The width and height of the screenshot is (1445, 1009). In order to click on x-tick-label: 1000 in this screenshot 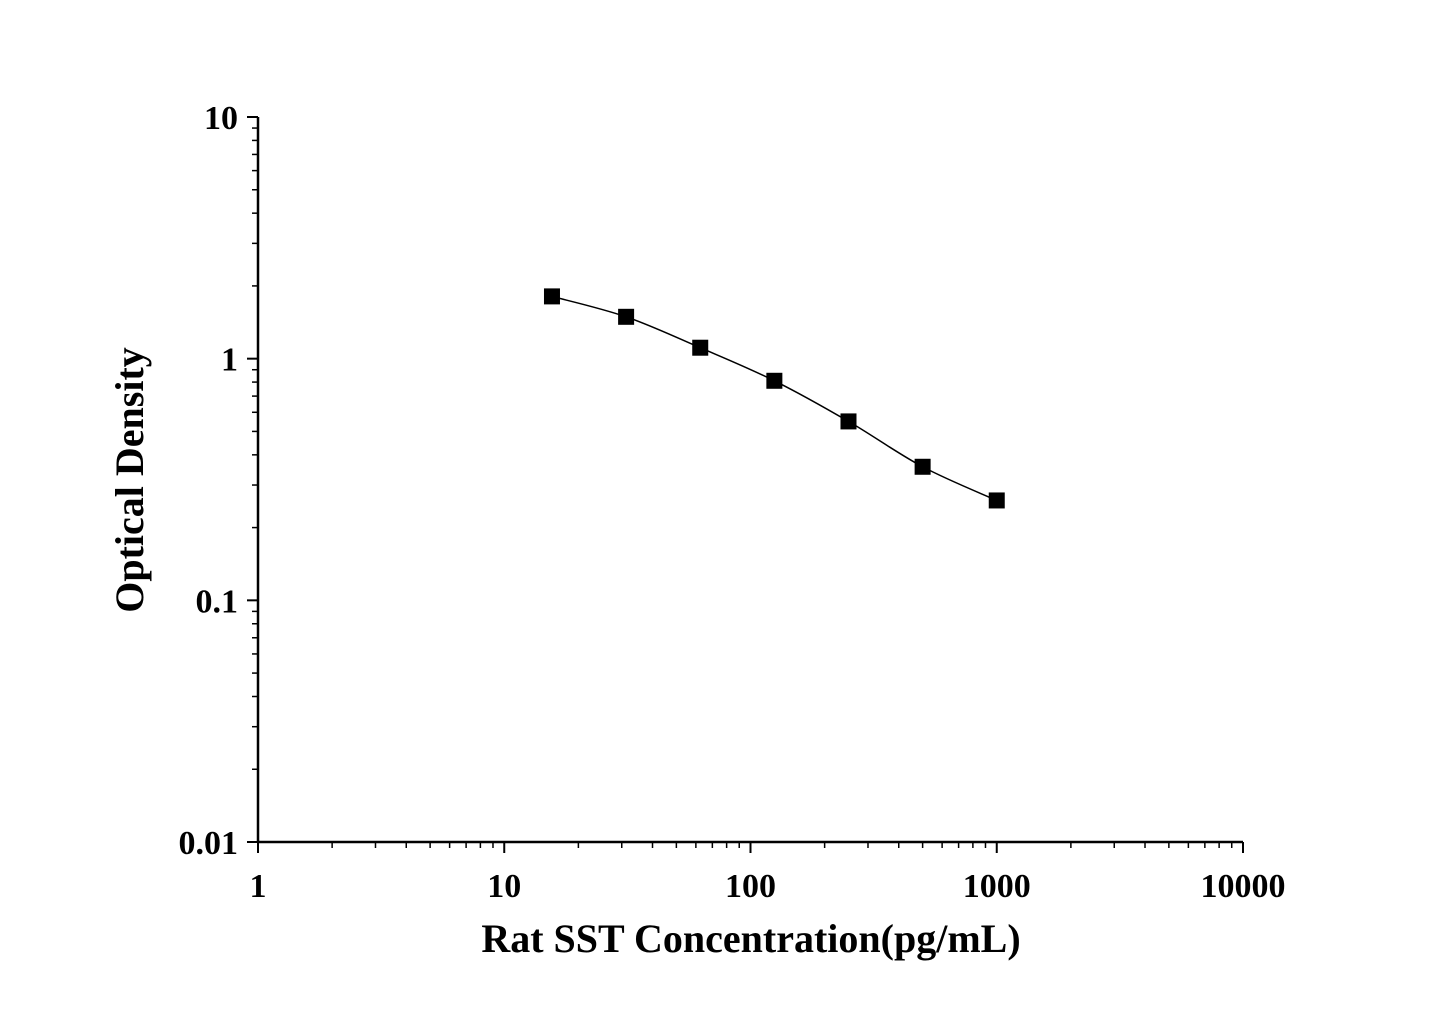, I will do `click(997, 886)`.